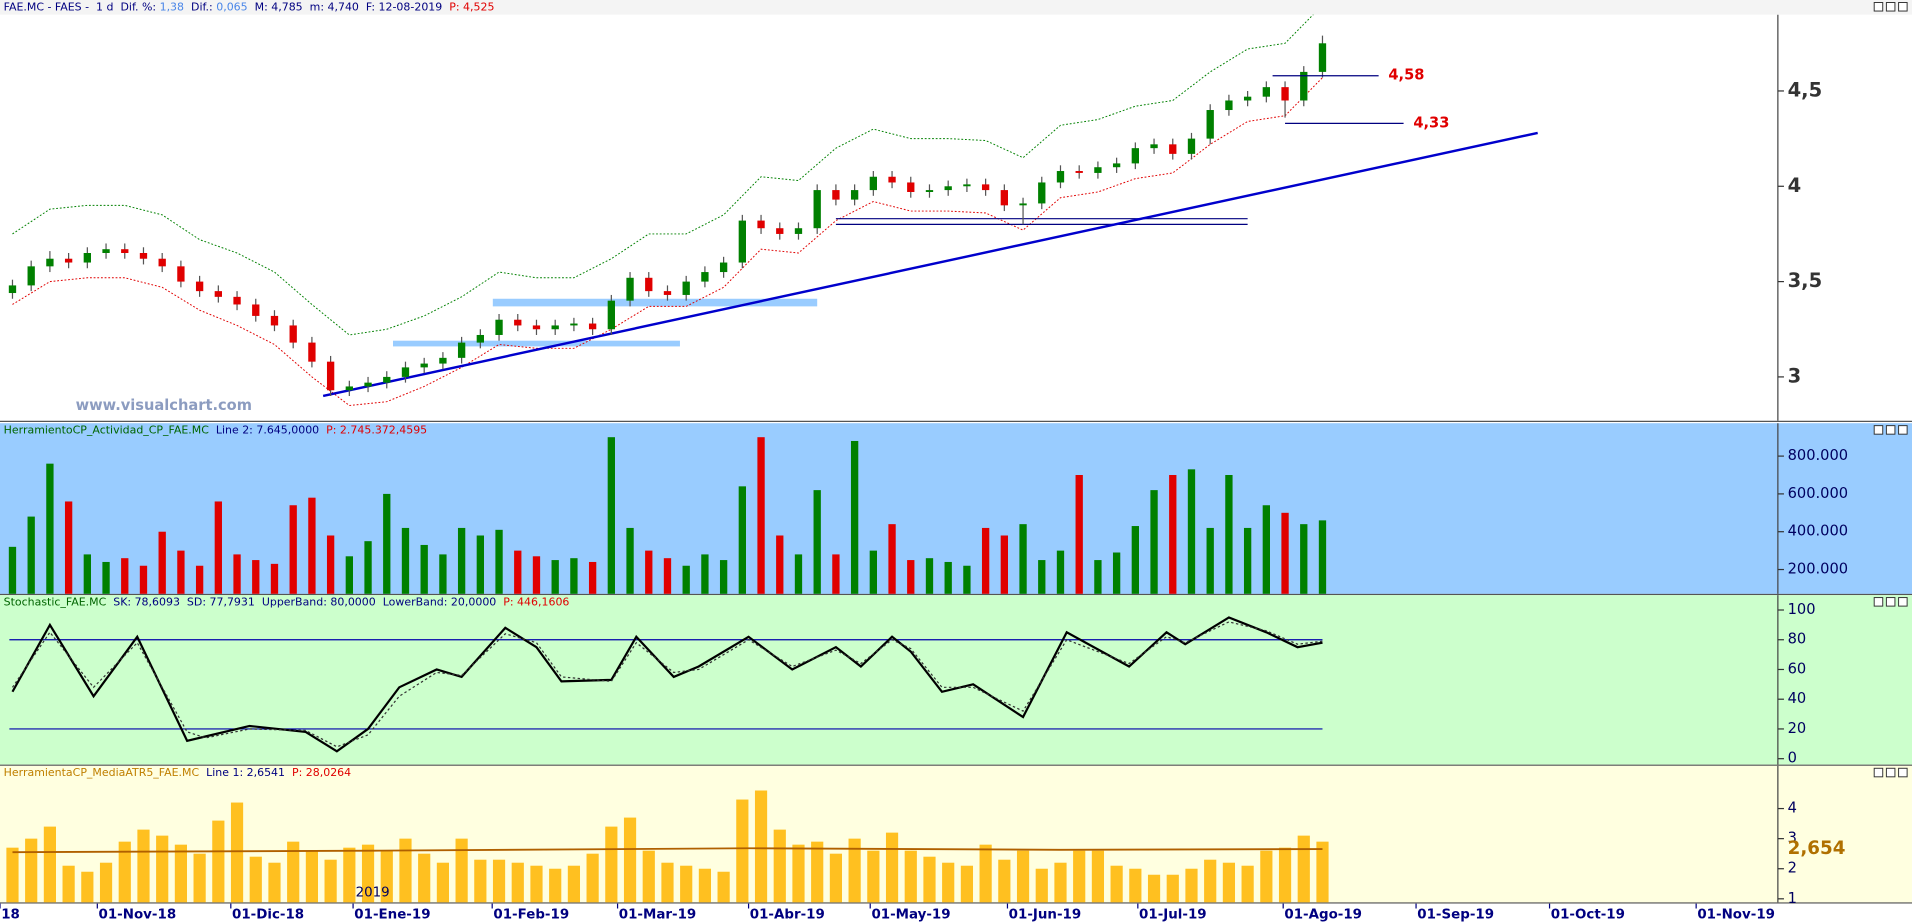 The height and width of the screenshot is (922, 1912). I want to click on x-tick-label: 01-Ago-19, so click(1323, 915).